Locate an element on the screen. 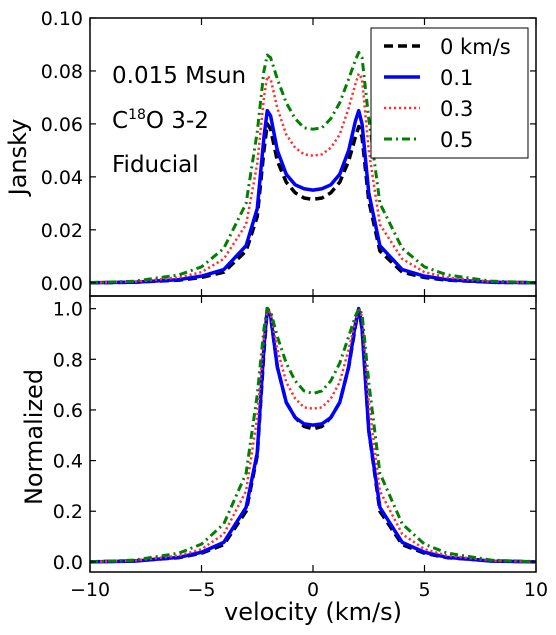  bottom-x-tick-label-2: 0 is located at coordinates (313, 590).